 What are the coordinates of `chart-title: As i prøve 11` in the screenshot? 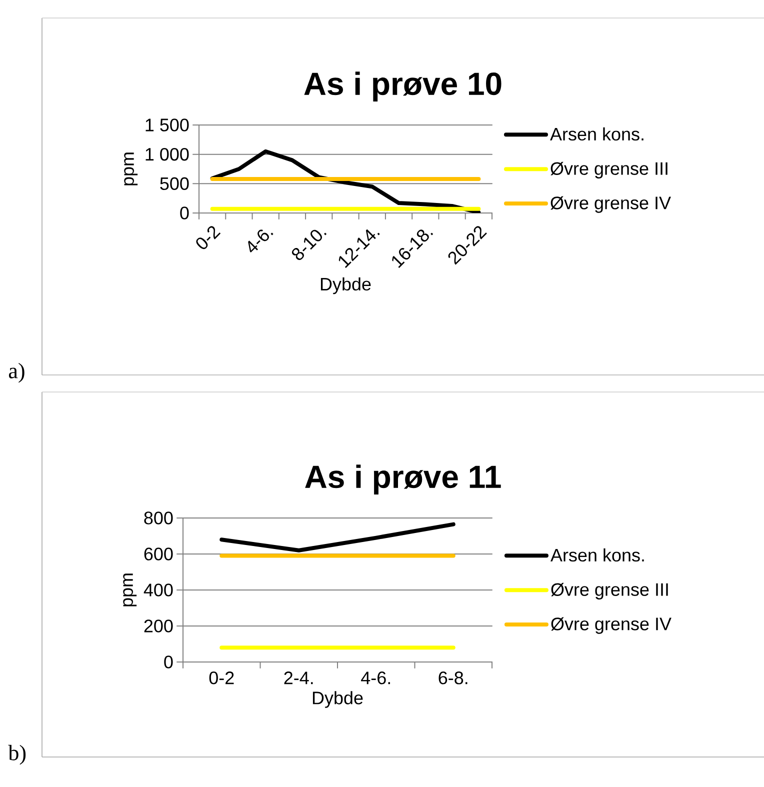 It's located at (403, 479).